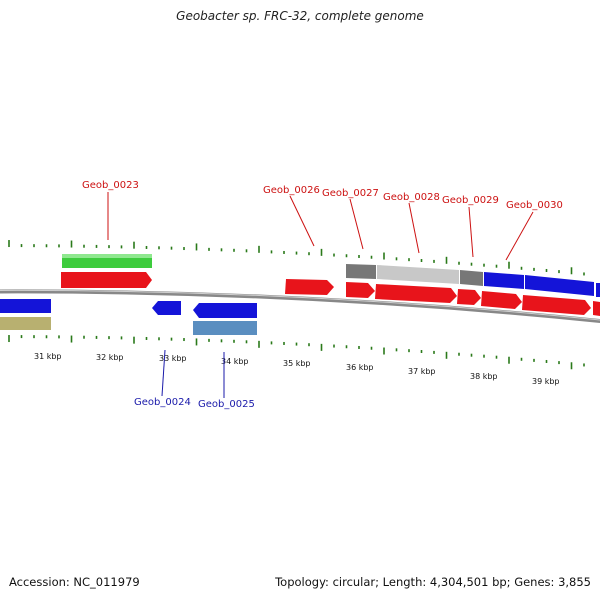  Describe the element at coordinates (470, 200) in the screenshot. I see `svg-text: Geob_0029` at that location.